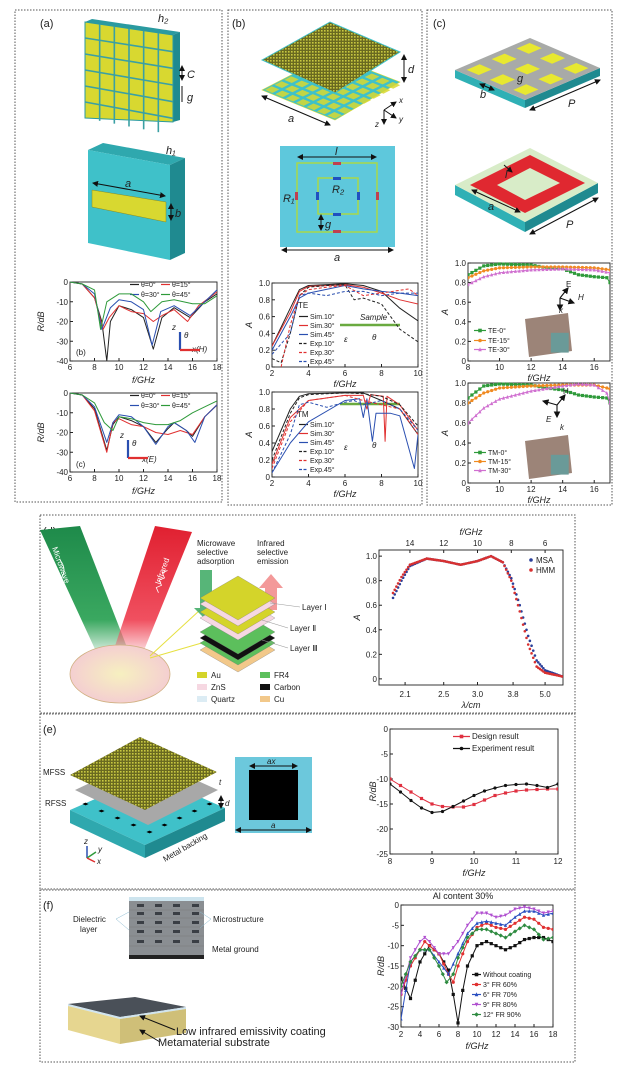 The height and width of the screenshot is (1066, 635). Describe the element at coordinates (289, 199) in the screenshot. I see `dim-R1: R₁` at that location.